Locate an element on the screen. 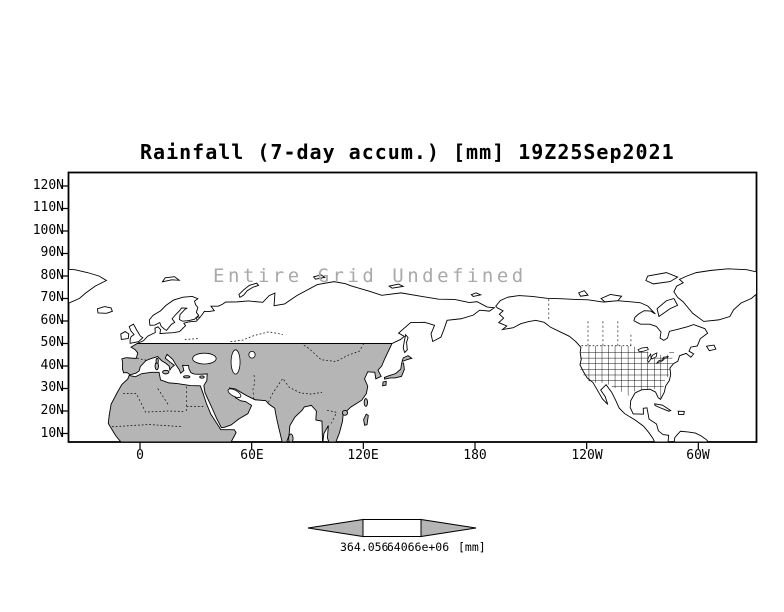 This screenshot has height=612, width=784. lon-label-60e: 60E is located at coordinates (252, 455).